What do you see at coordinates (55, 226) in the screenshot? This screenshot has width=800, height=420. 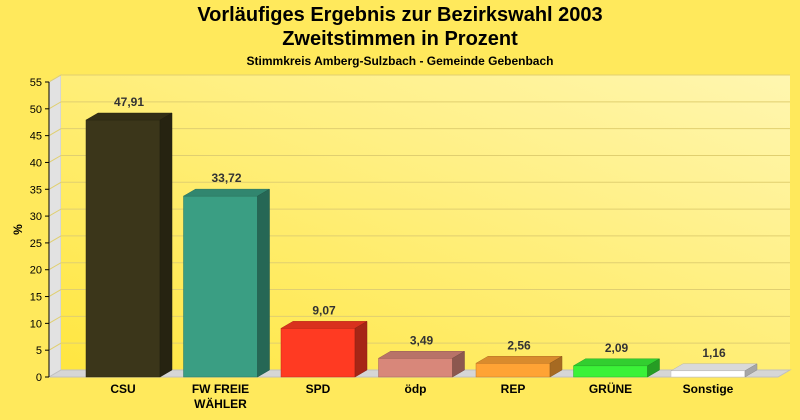 I see `side-wall` at bounding box center [55, 226].